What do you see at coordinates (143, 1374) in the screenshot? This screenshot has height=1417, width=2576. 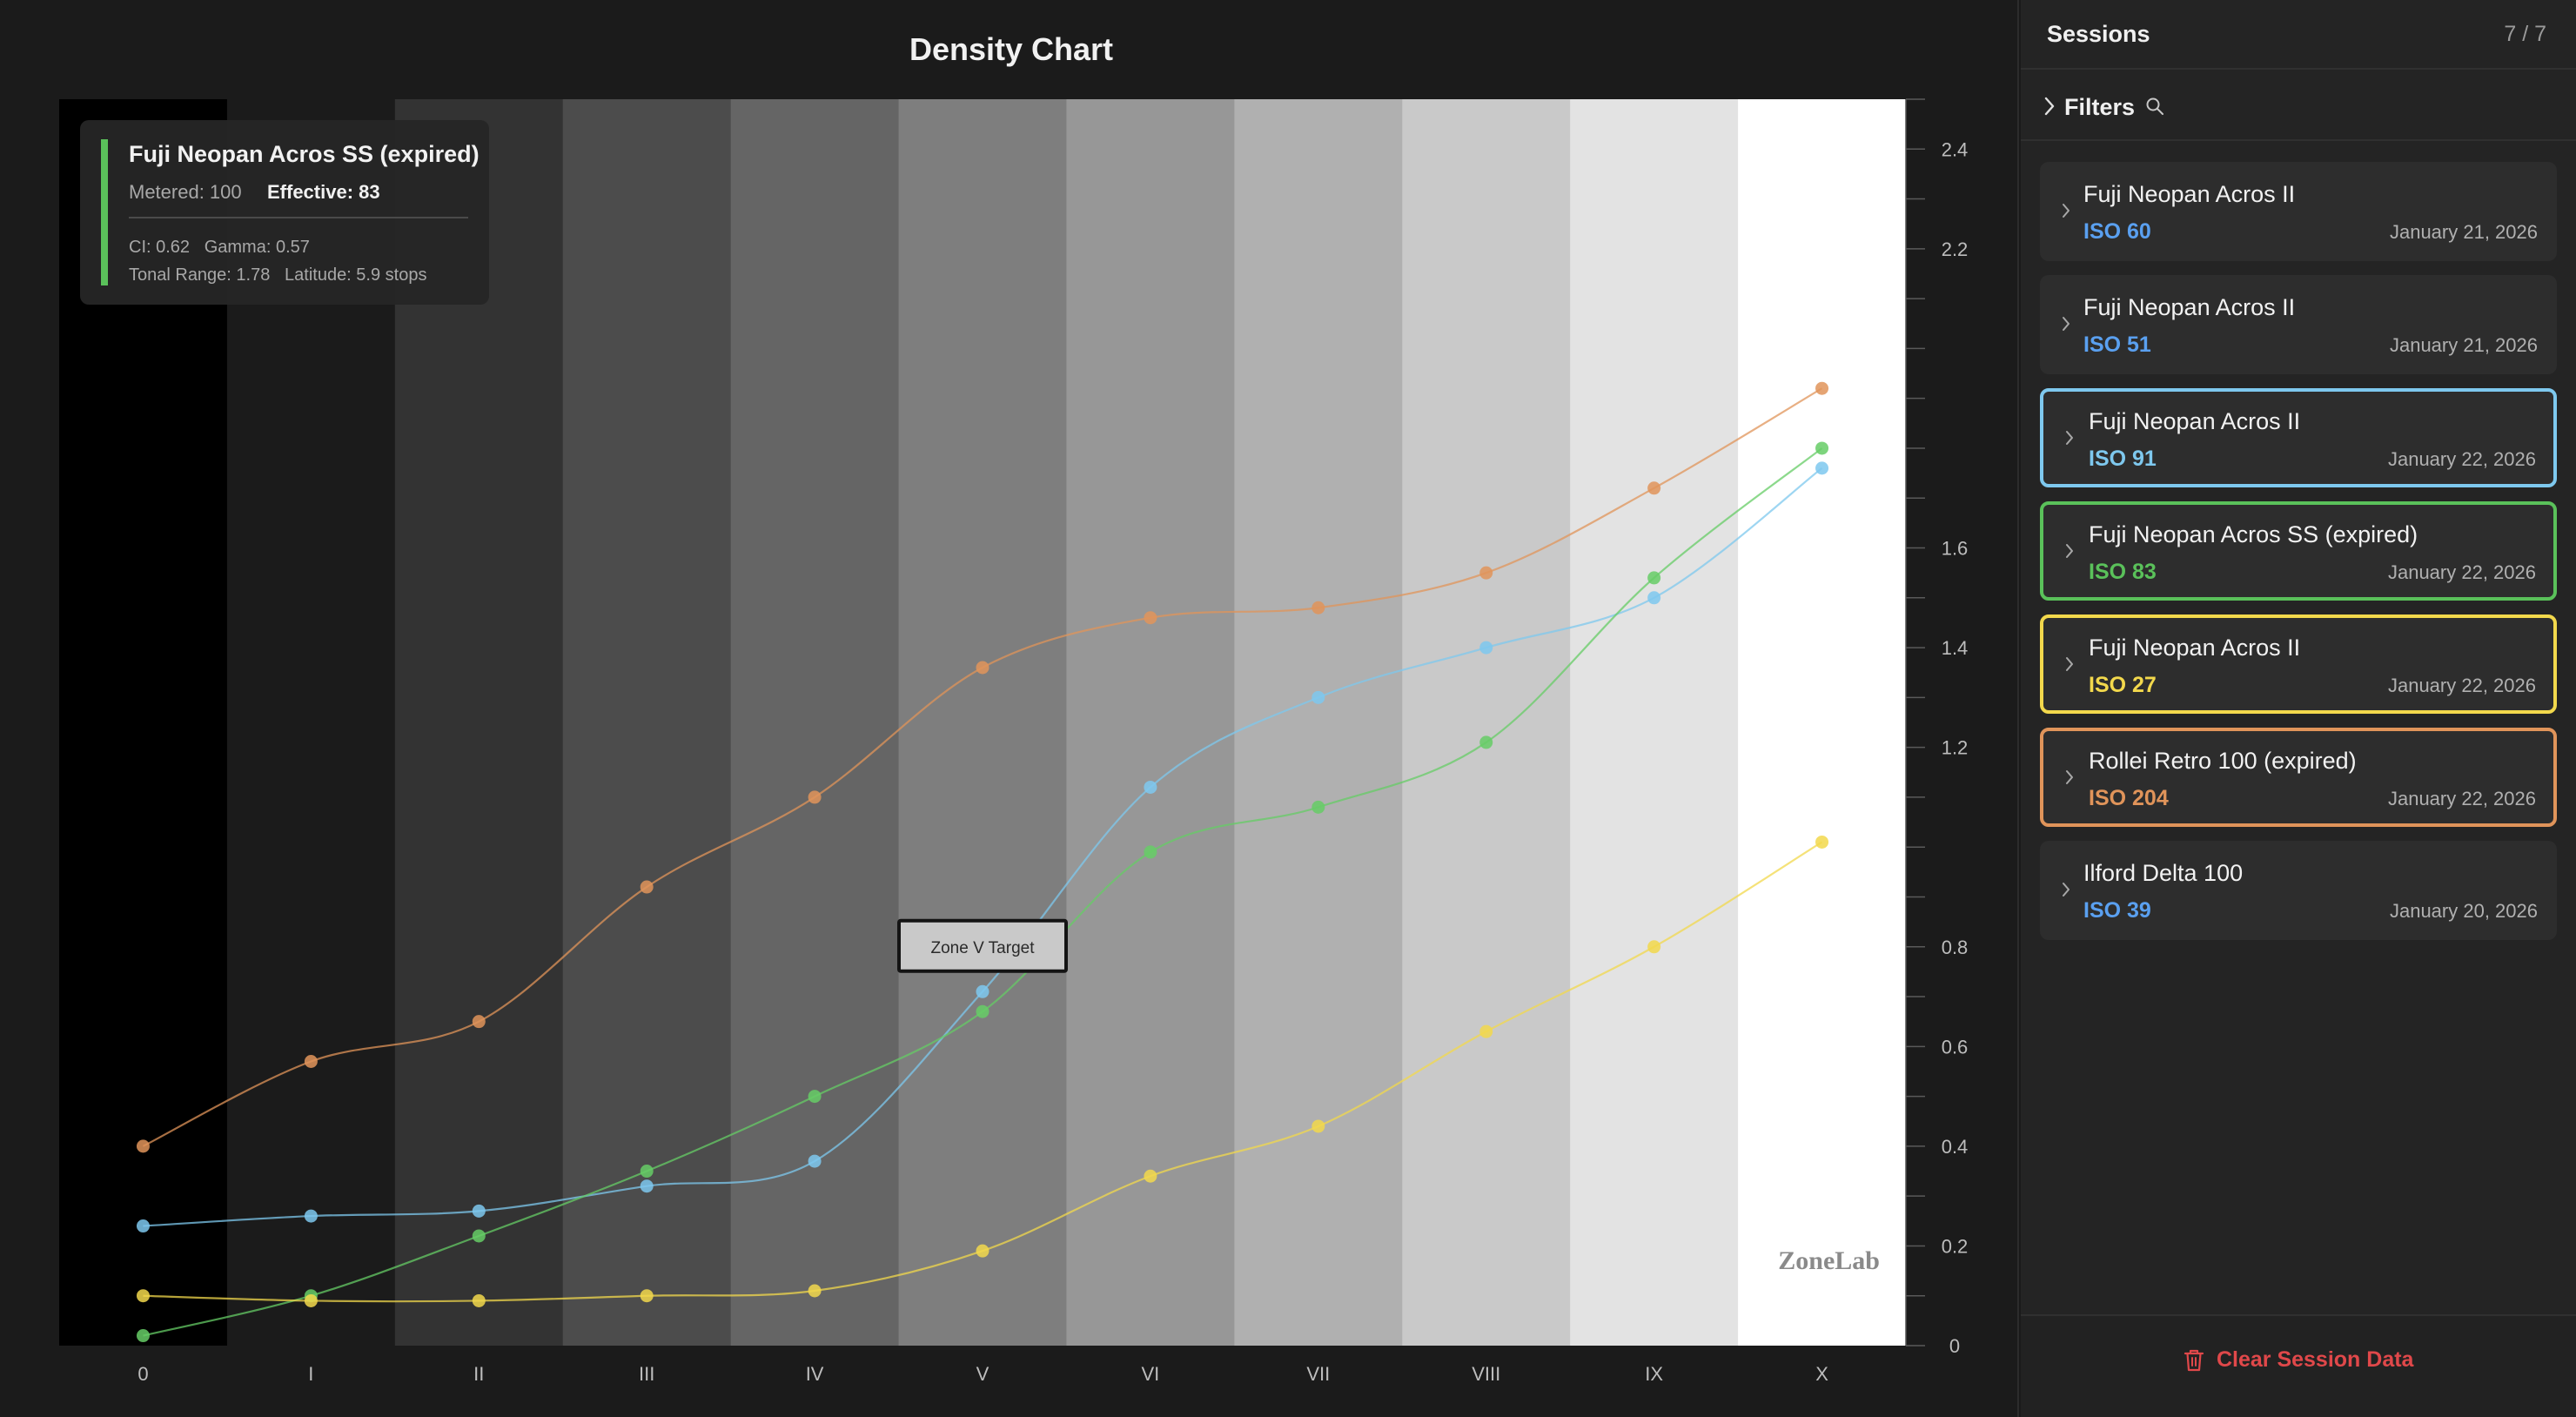 I see `x-tick-label: 0` at bounding box center [143, 1374].